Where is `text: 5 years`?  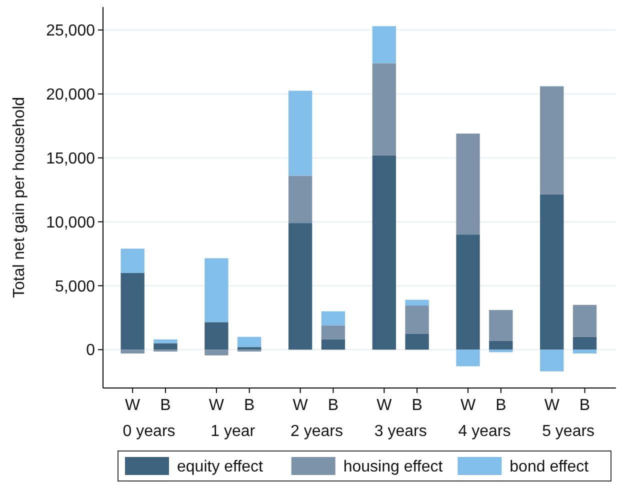 text: 5 years is located at coordinates (568, 431).